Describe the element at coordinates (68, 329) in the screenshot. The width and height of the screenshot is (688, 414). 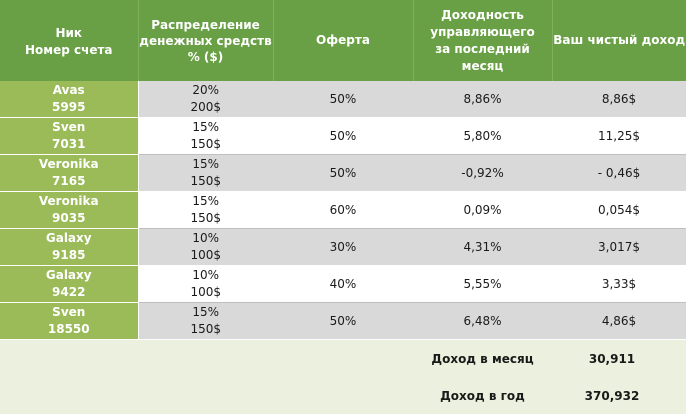
I see `account-number: 18550` at that location.